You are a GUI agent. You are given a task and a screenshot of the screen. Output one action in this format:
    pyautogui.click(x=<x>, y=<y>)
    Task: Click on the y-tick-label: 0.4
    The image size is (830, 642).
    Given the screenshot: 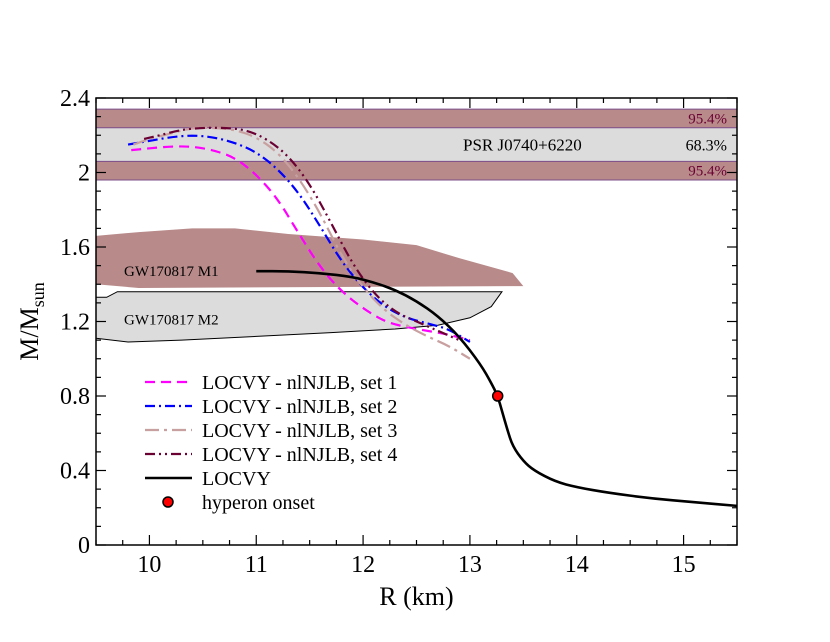 What is the action you would take?
    pyautogui.click(x=75, y=472)
    